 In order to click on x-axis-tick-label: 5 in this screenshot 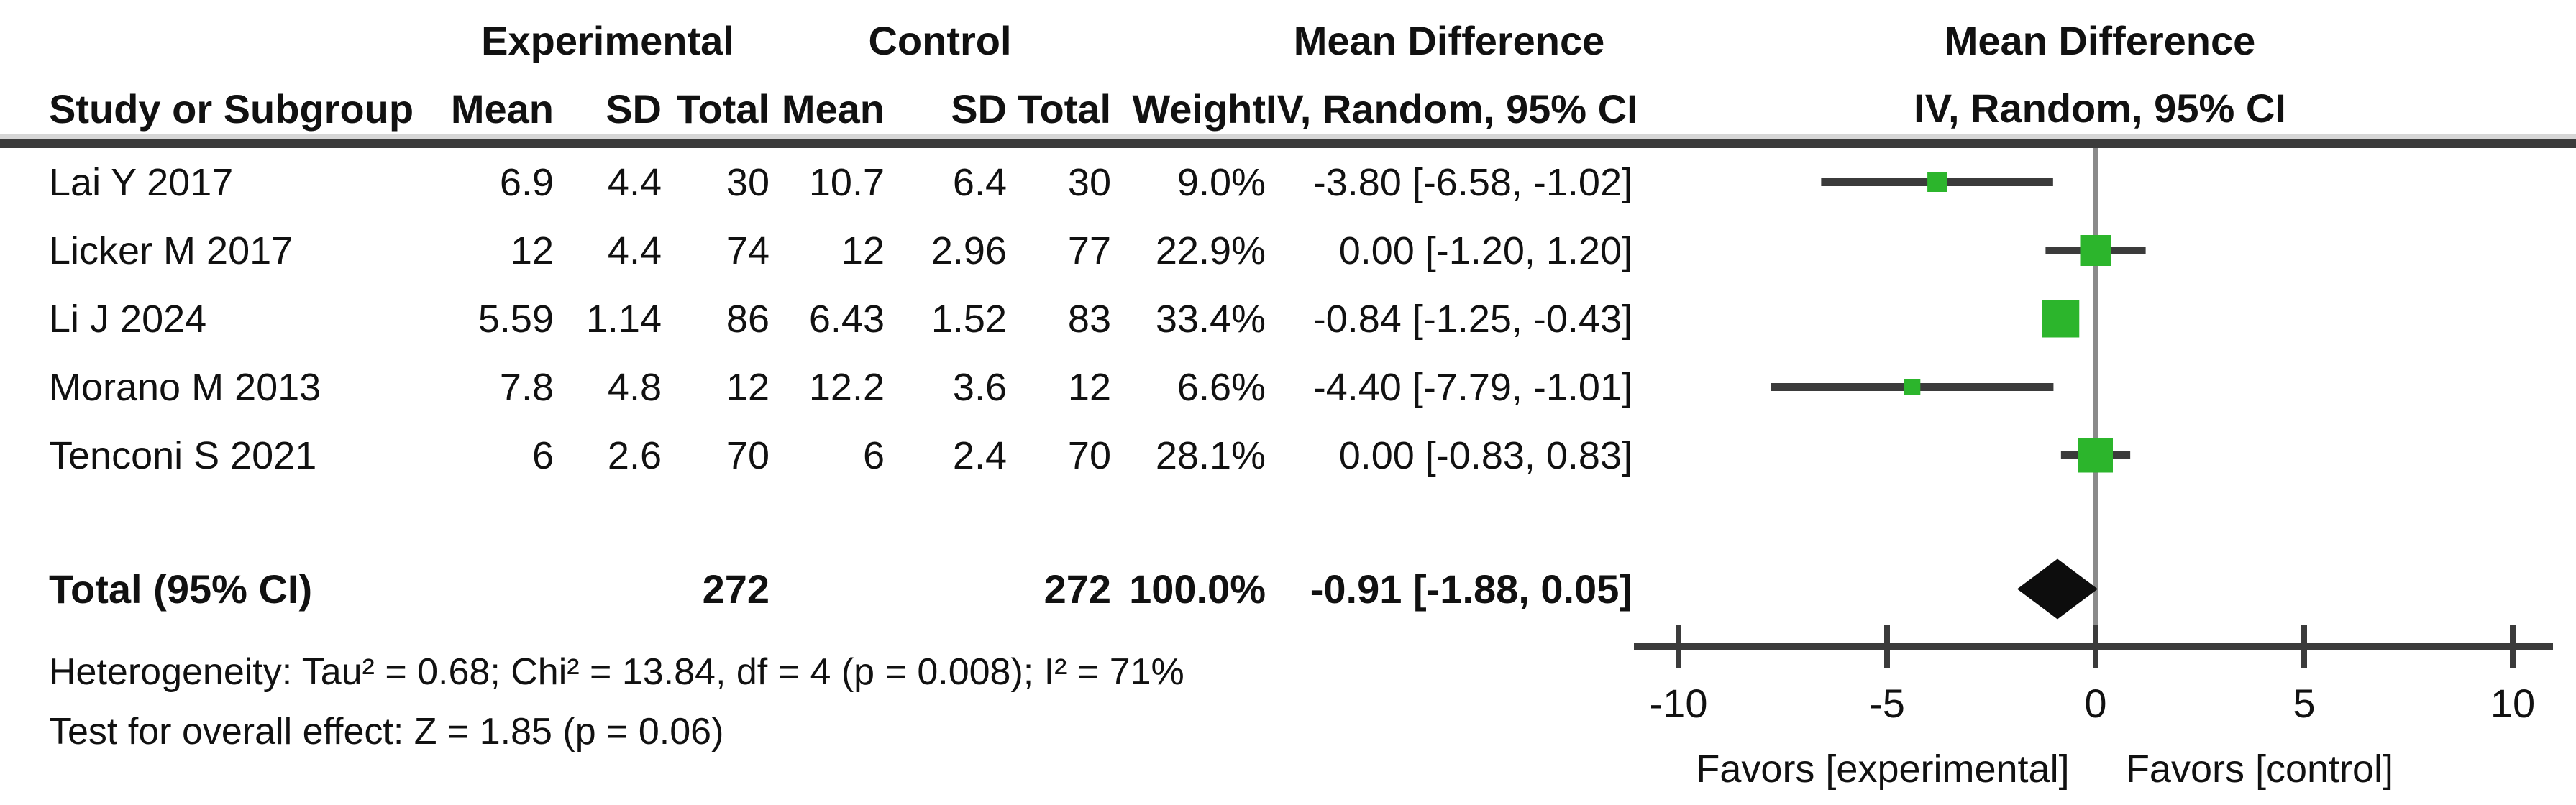, I will do `click(2304, 703)`.